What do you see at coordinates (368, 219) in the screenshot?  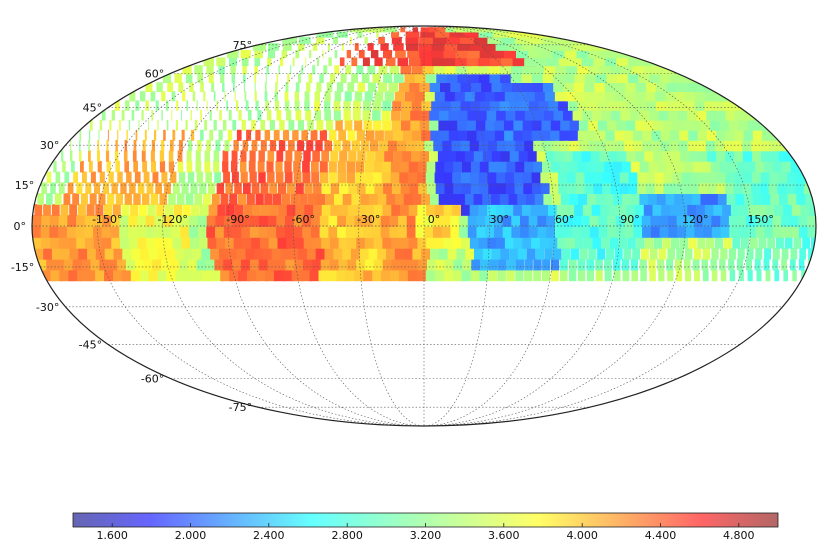 I see `lon-label: -30°` at bounding box center [368, 219].